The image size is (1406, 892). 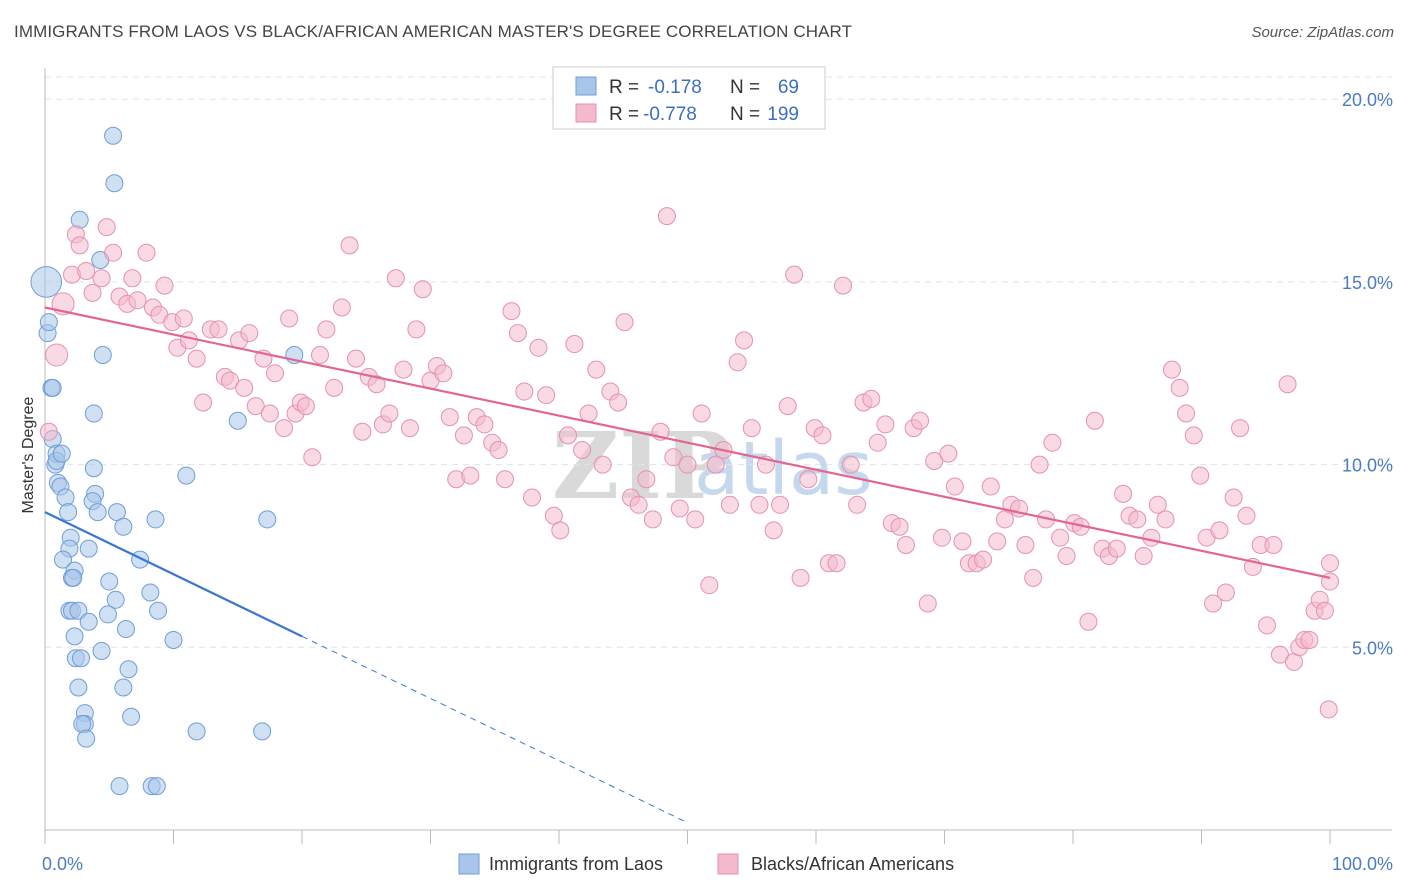 I want to click on legend-label-black: Blacks/African Americans, so click(x=852, y=864).